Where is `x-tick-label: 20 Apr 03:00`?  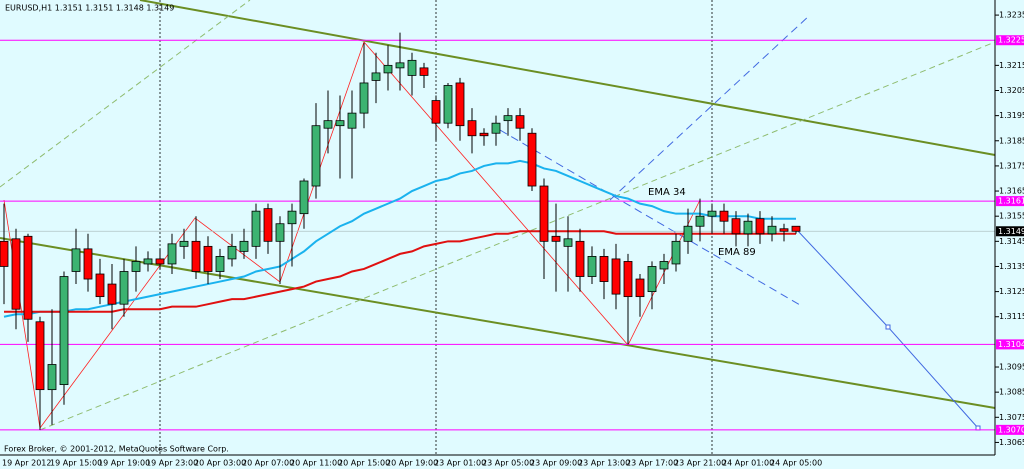
x-tick-label: 20 Apr 03:00 is located at coordinates (220, 463).